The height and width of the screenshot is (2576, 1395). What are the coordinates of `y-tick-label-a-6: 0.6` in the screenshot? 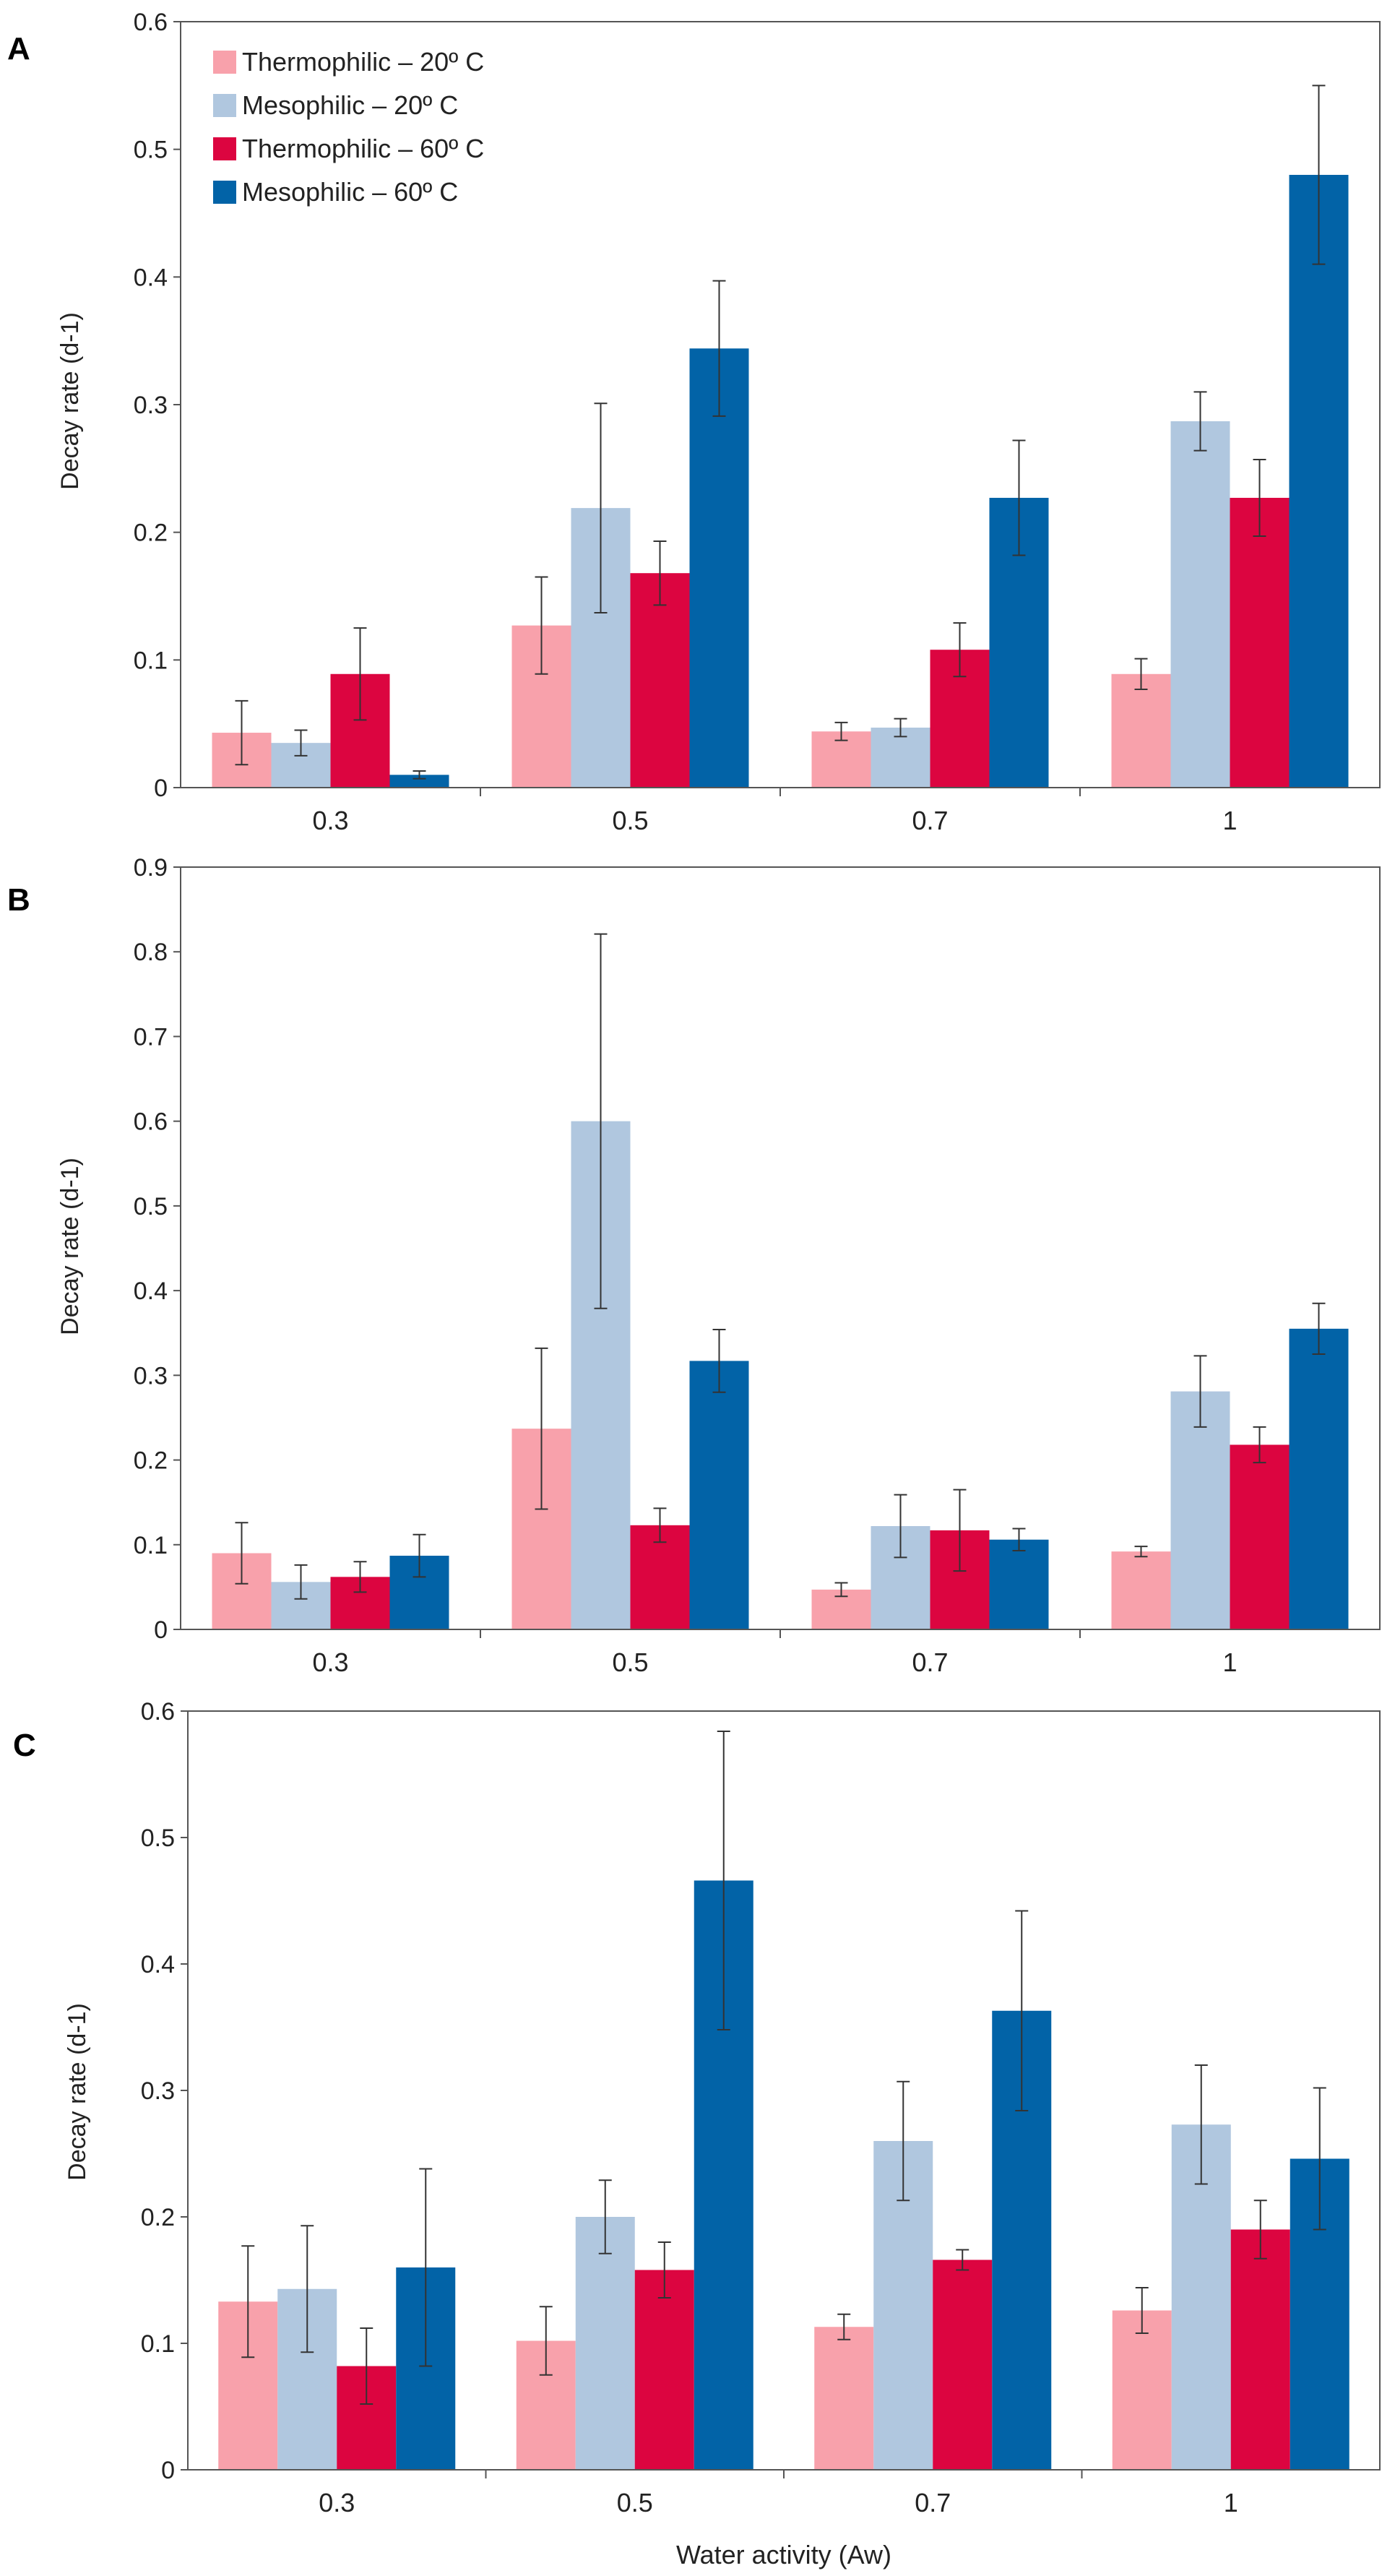 It's located at (151, 22).